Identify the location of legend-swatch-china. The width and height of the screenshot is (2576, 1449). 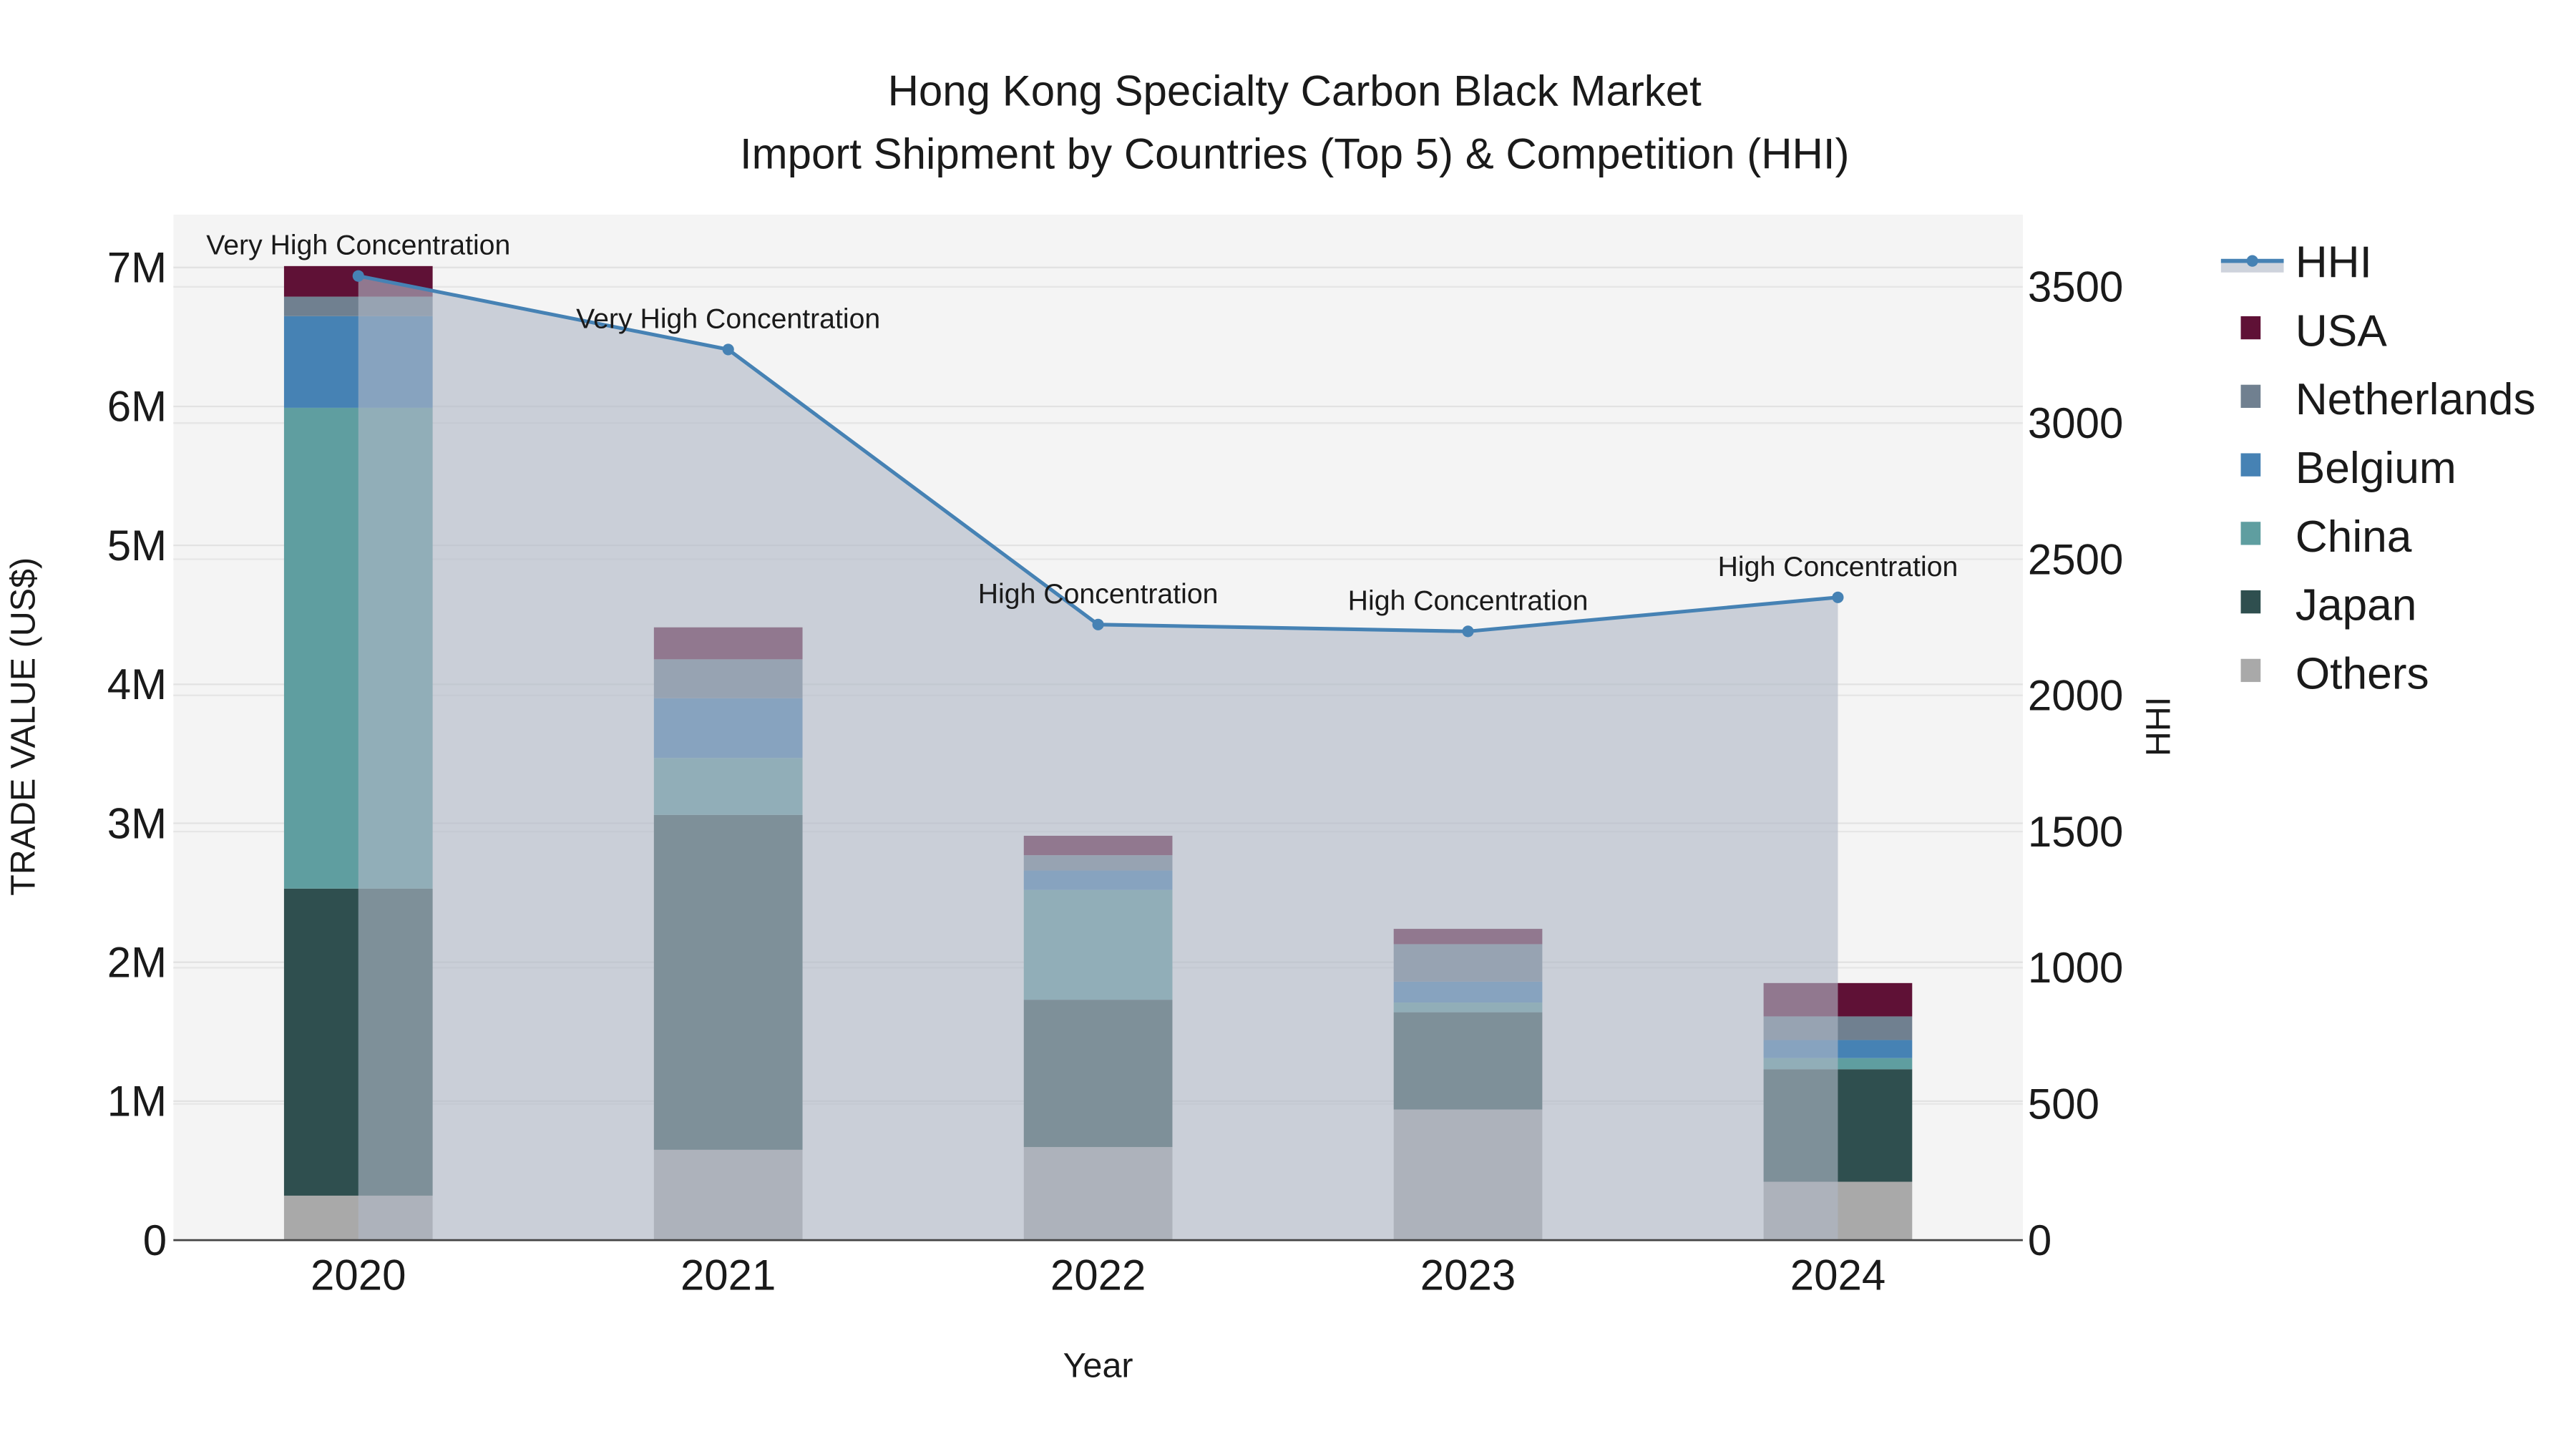
(2250, 533).